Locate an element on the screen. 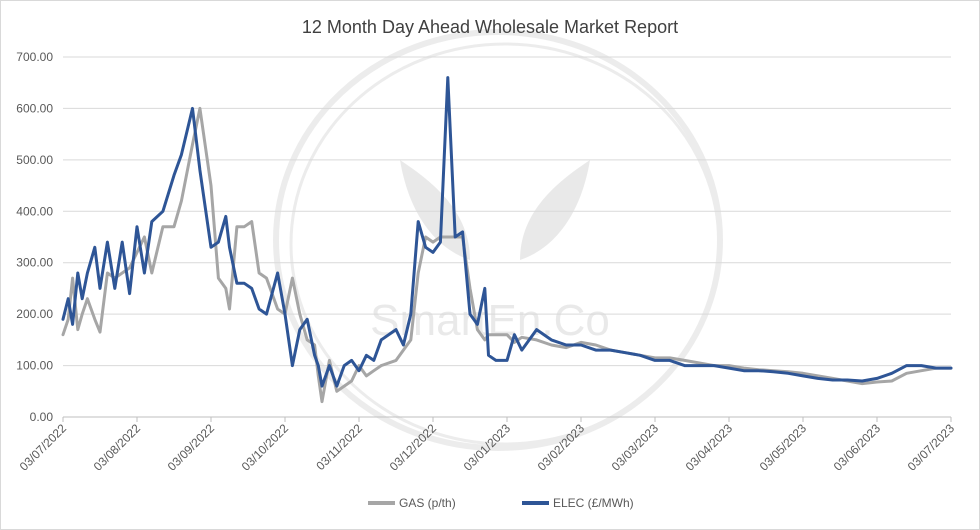 The width and height of the screenshot is (980, 530). x-tick-label: 03/07/2023 is located at coordinates (931, 447).